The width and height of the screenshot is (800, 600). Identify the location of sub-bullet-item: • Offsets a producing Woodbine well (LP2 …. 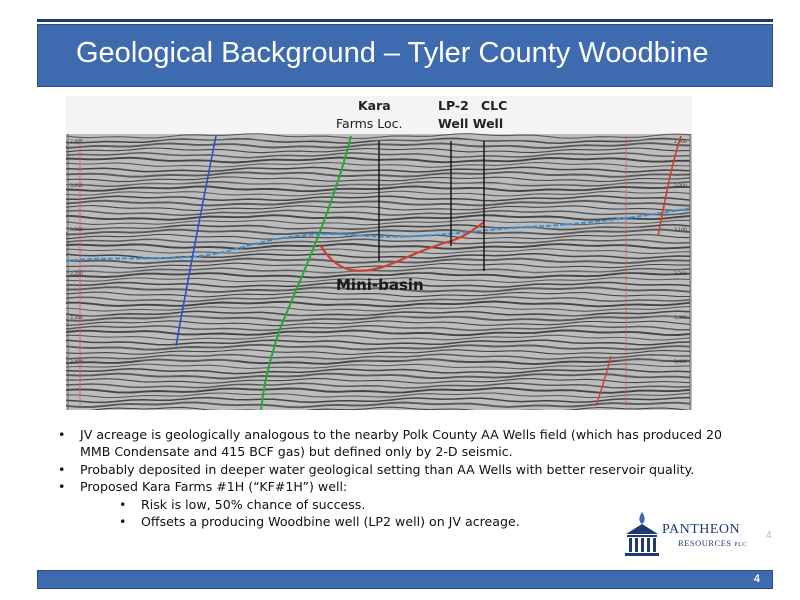
(398, 521).